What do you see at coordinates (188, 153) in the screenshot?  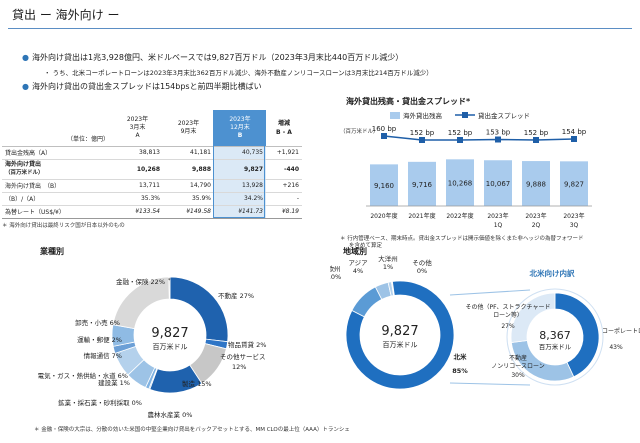 I see `cell-b: 41,181` at bounding box center [188, 153].